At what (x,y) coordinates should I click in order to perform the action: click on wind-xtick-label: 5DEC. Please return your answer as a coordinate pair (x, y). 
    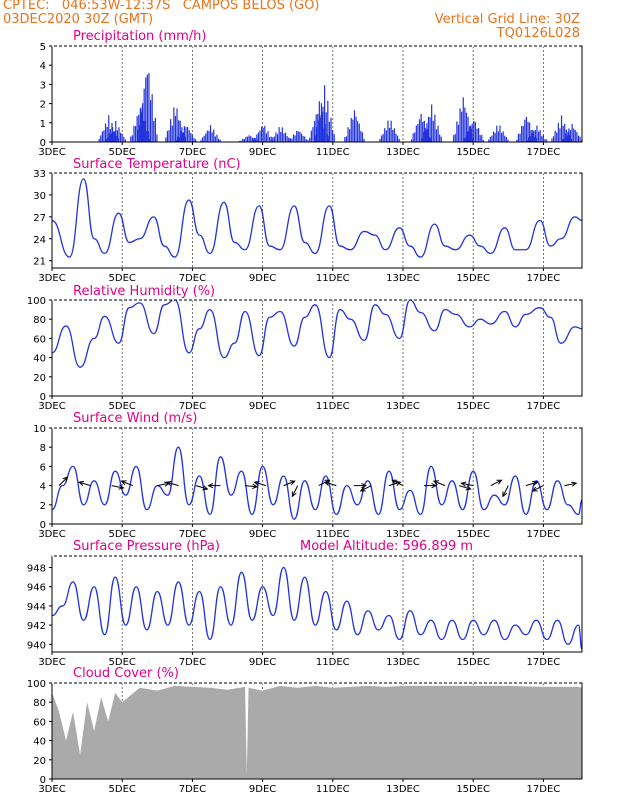
    Looking at the image, I should click on (122, 534).